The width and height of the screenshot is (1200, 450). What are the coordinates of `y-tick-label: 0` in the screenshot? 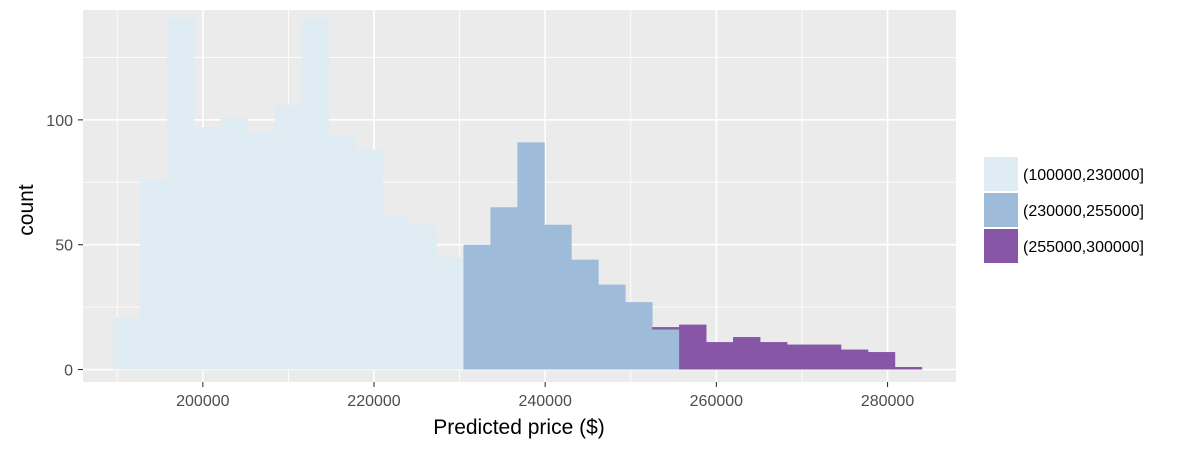 It's located at (68, 371).